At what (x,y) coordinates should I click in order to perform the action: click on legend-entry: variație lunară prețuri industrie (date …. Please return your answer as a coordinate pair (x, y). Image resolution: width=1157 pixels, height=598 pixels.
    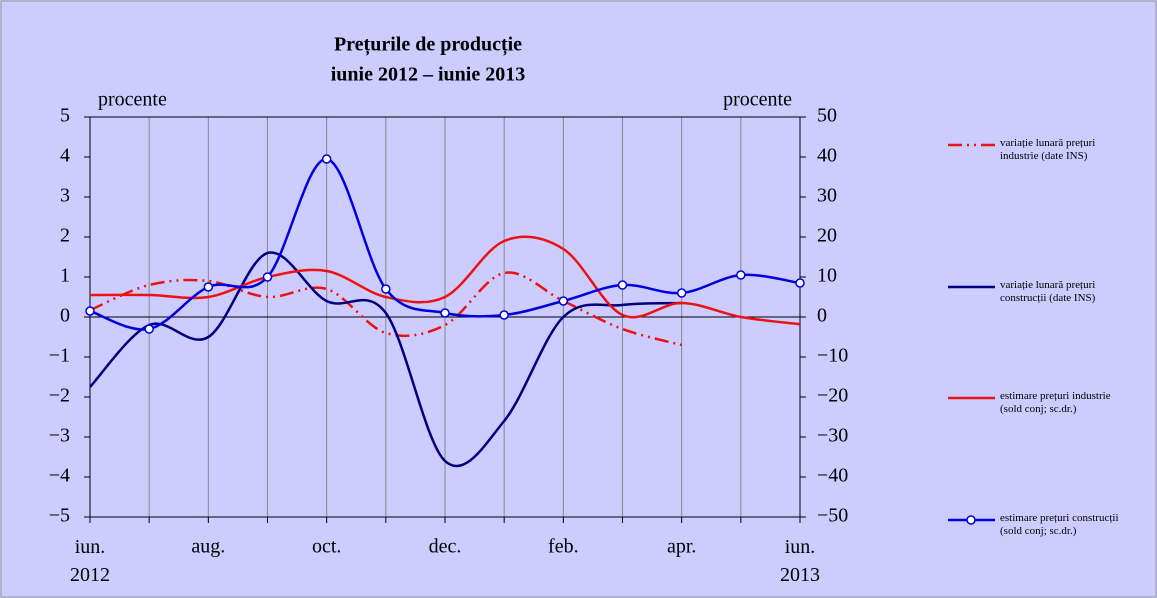
    Looking at the image, I should click on (1048, 149).